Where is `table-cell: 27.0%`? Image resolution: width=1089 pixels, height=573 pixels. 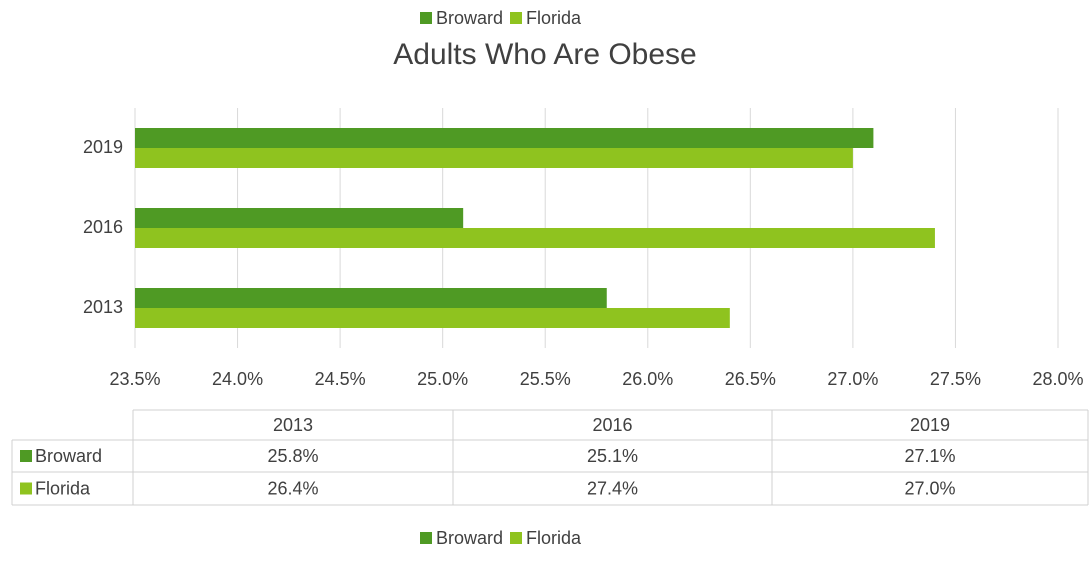
table-cell: 27.0% is located at coordinates (929, 488).